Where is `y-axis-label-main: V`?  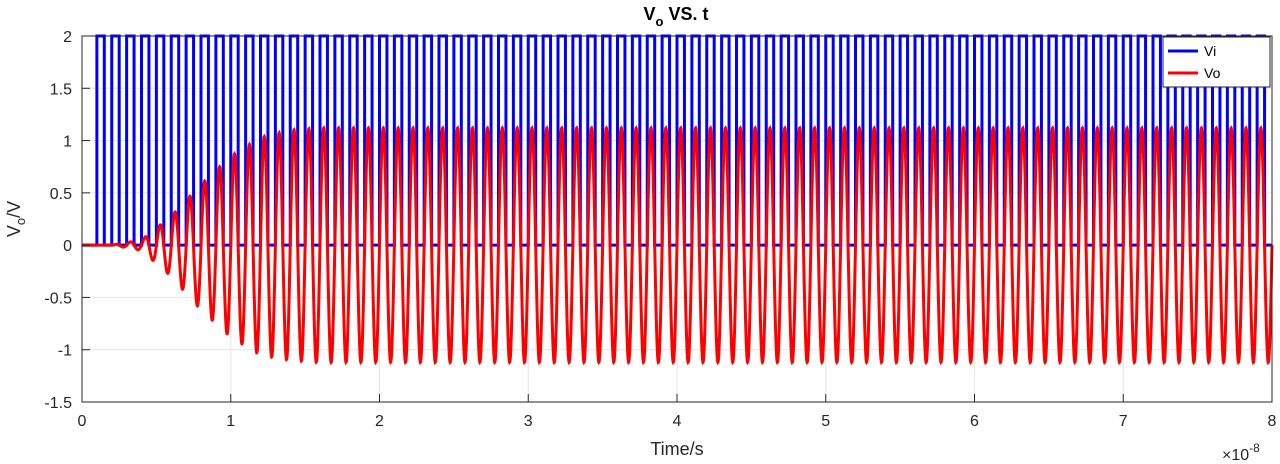 y-axis-label-main: V is located at coordinates (14, 231).